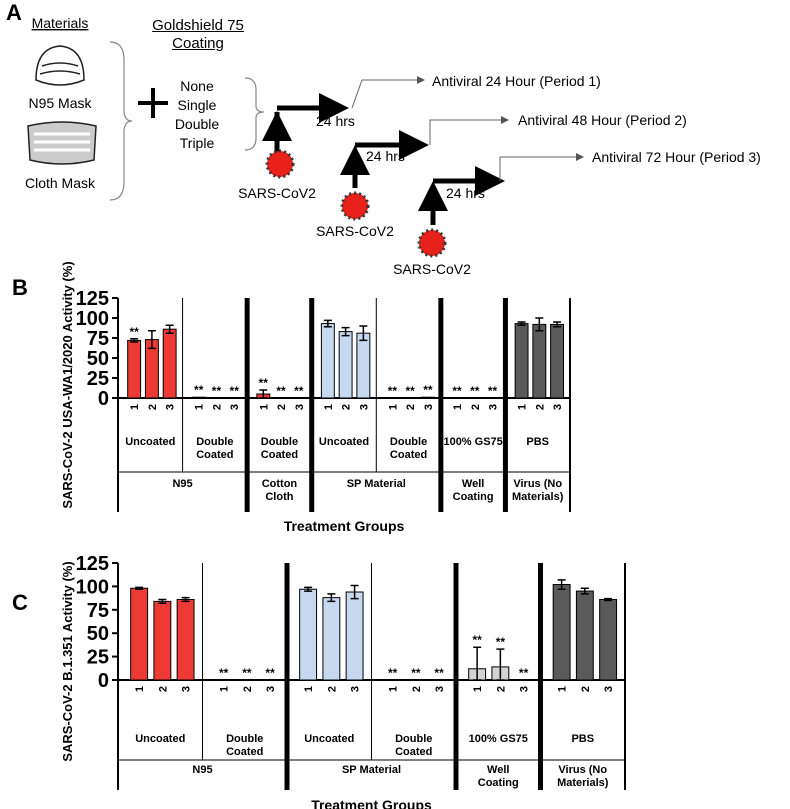 The width and height of the screenshot is (790, 809). What do you see at coordinates (376, 484) in the screenshot?
I see `supergroup-label: SP Material` at bounding box center [376, 484].